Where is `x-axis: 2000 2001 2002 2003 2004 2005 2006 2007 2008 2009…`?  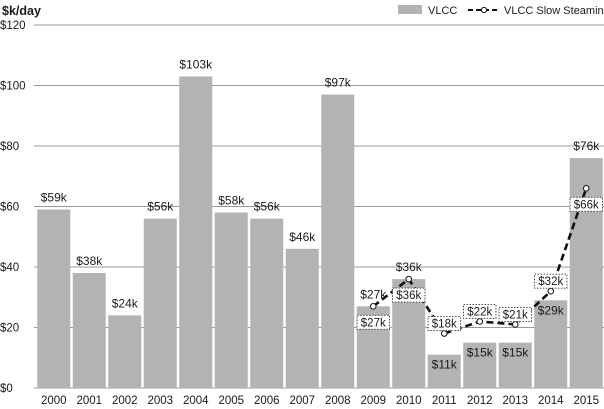 x-axis: 2000 2001 2002 2003 2004 2005 2006 2007 2008 2009… is located at coordinates (320, 401).